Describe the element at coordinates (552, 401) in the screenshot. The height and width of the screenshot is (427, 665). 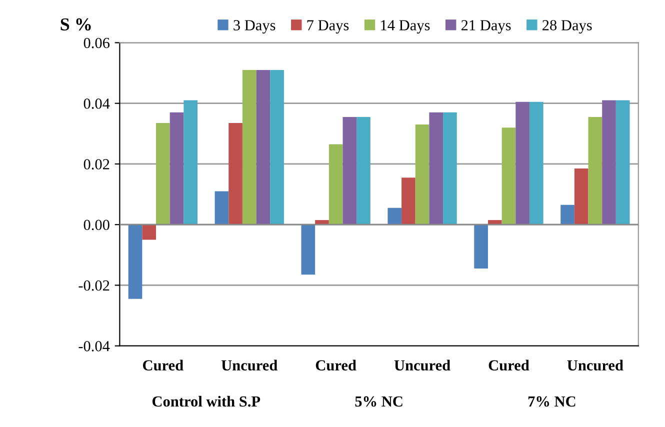
I see `text: 7% NC` at that location.